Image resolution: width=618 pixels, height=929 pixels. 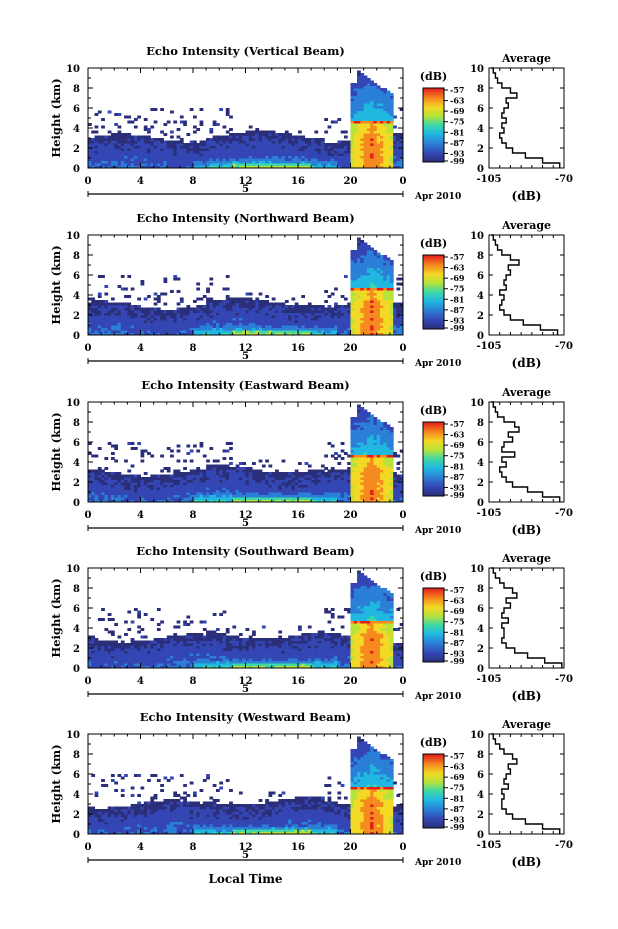 What do you see at coordinates (457, 328) in the screenshot?
I see `colorbar-tick-label: -99` at bounding box center [457, 328].